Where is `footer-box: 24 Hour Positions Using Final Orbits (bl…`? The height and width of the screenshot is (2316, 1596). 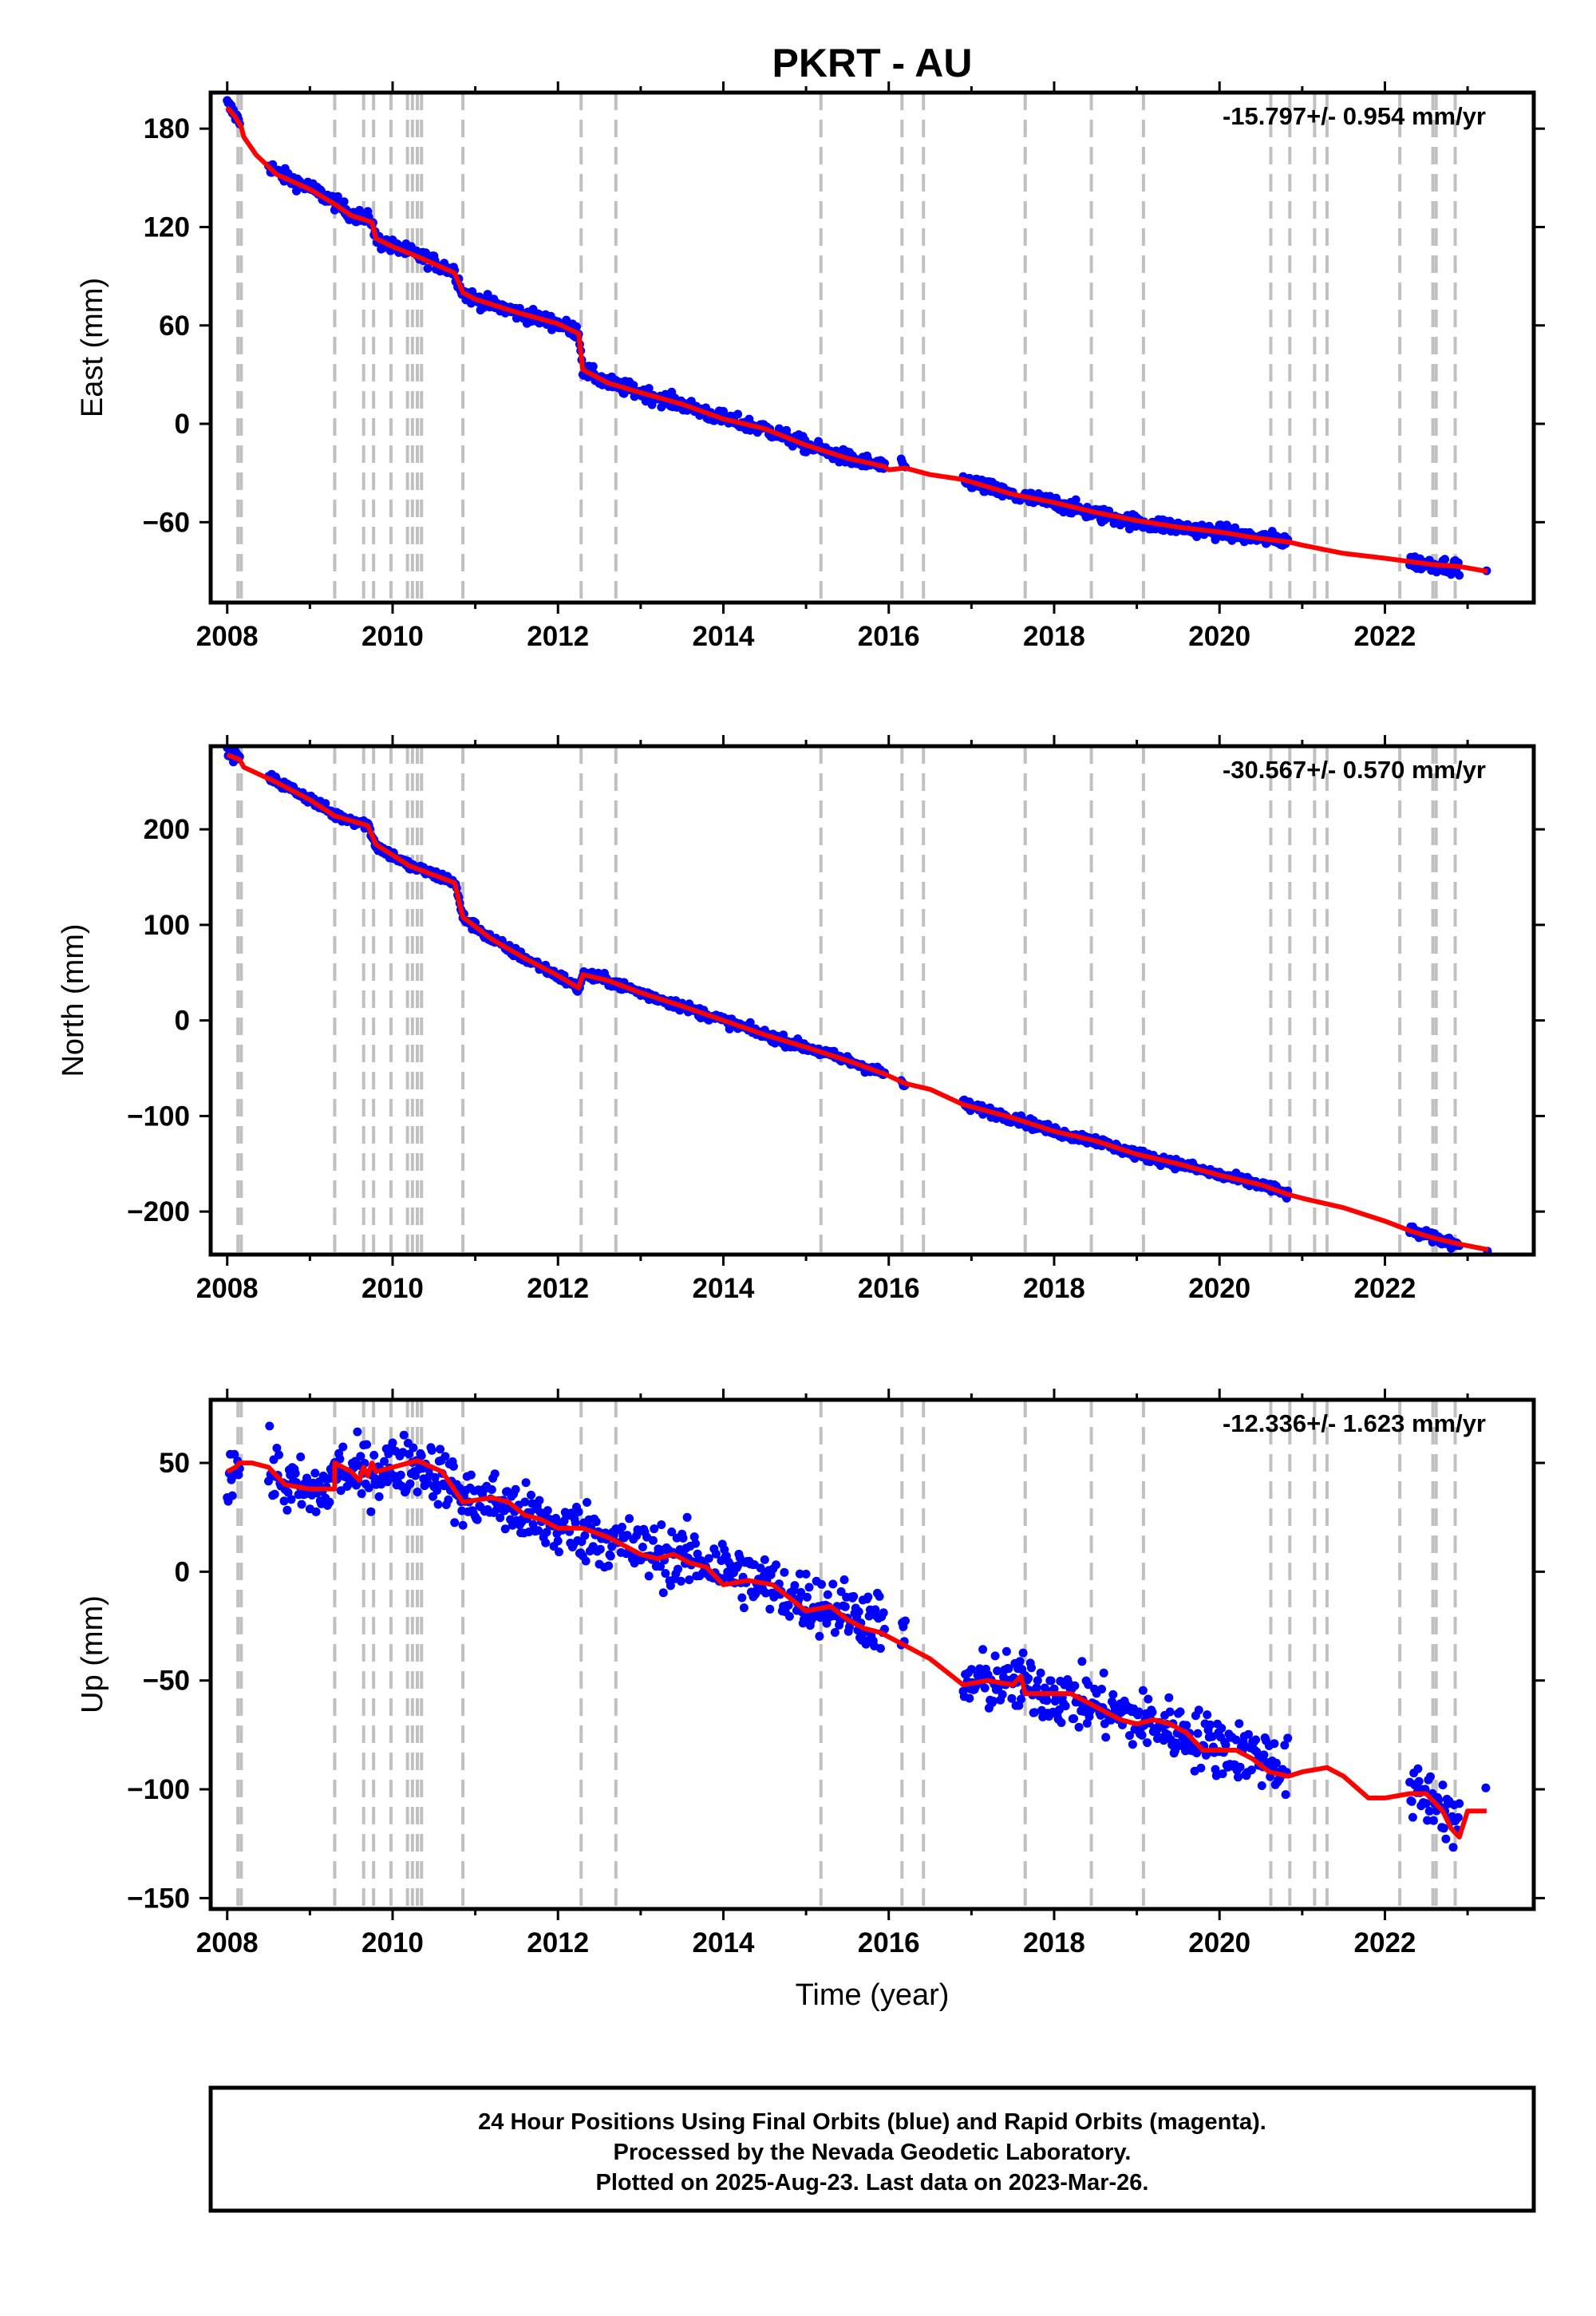
footer-box: 24 Hour Positions Using Final Orbits (bl… is located at coordinates (872, 2149).